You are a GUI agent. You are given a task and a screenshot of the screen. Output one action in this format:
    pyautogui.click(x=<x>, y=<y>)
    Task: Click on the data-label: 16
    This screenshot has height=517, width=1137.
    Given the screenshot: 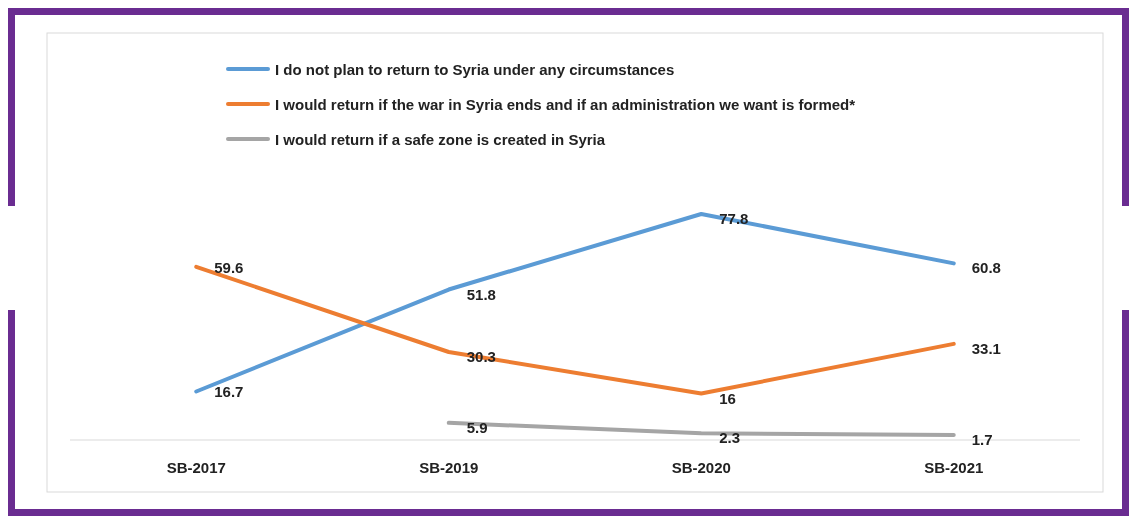 What is the action you would take?
    pyautogui.click(x=727, y=398)
    